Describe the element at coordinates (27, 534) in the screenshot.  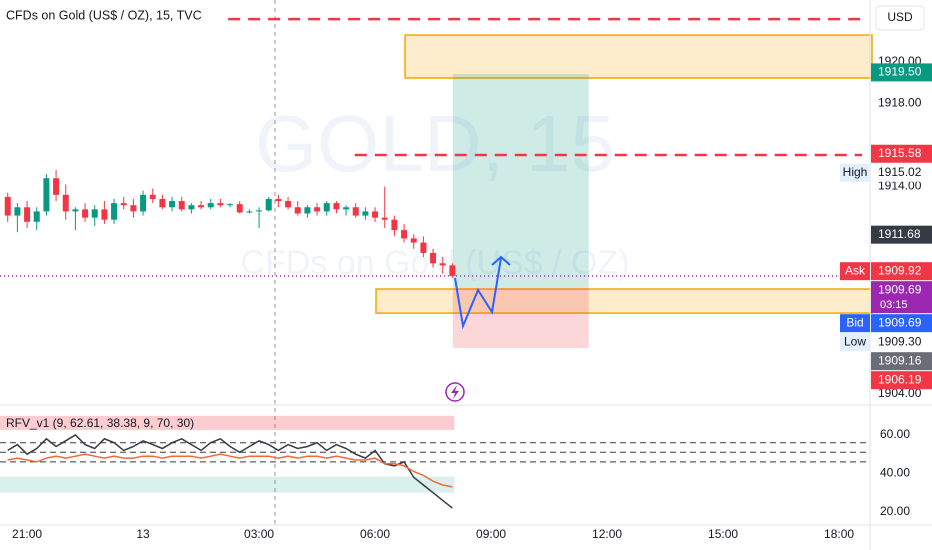
I see `x-tick-label: 21:00` at that location.